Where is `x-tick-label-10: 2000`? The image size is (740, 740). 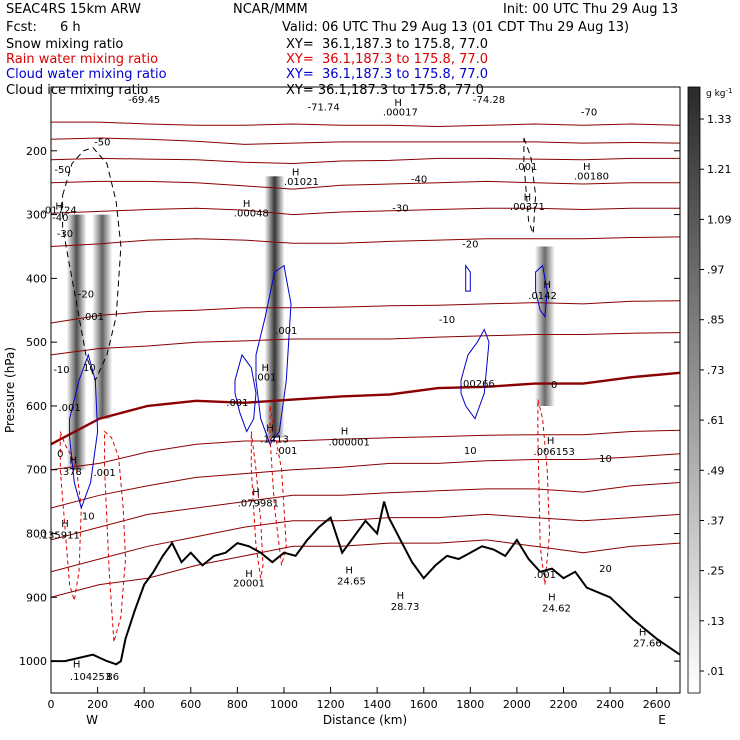 x-tick-label-10: 2000 is located at coordinates (517, 704).